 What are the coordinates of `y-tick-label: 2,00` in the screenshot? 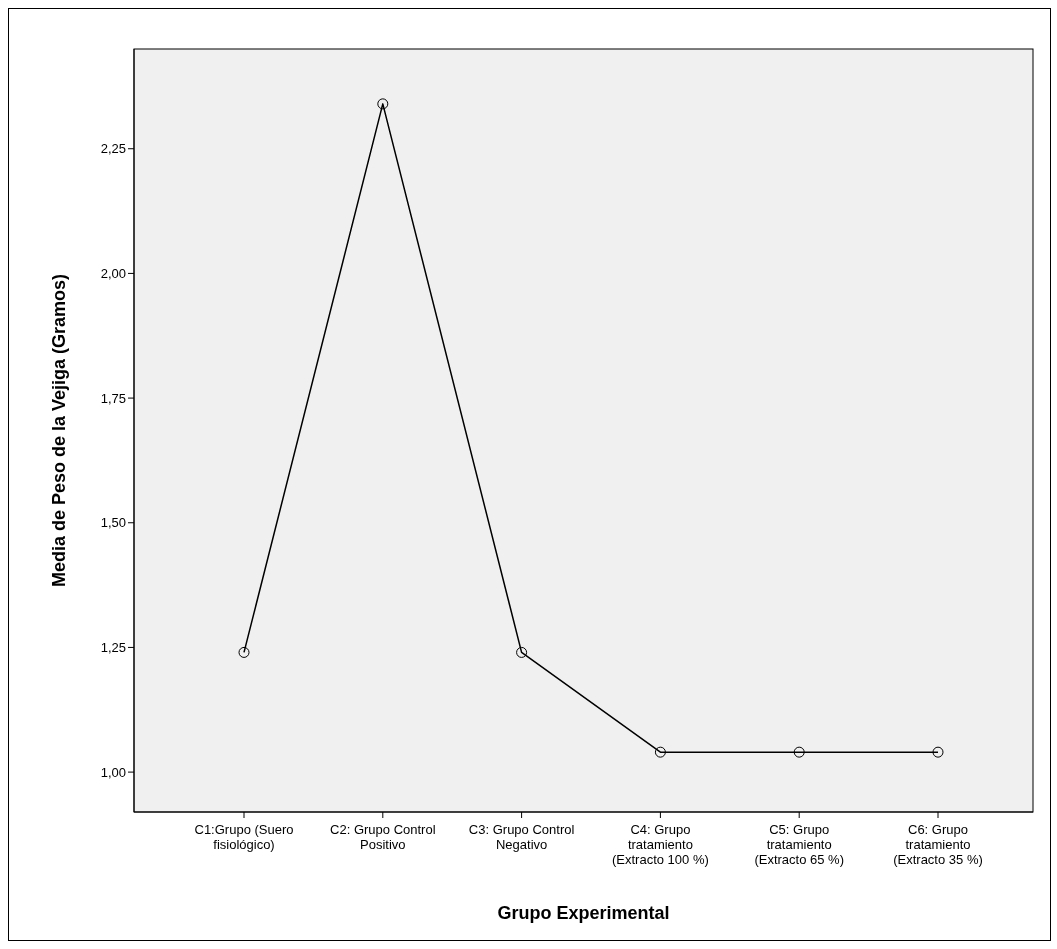 It's located at (113, 274).